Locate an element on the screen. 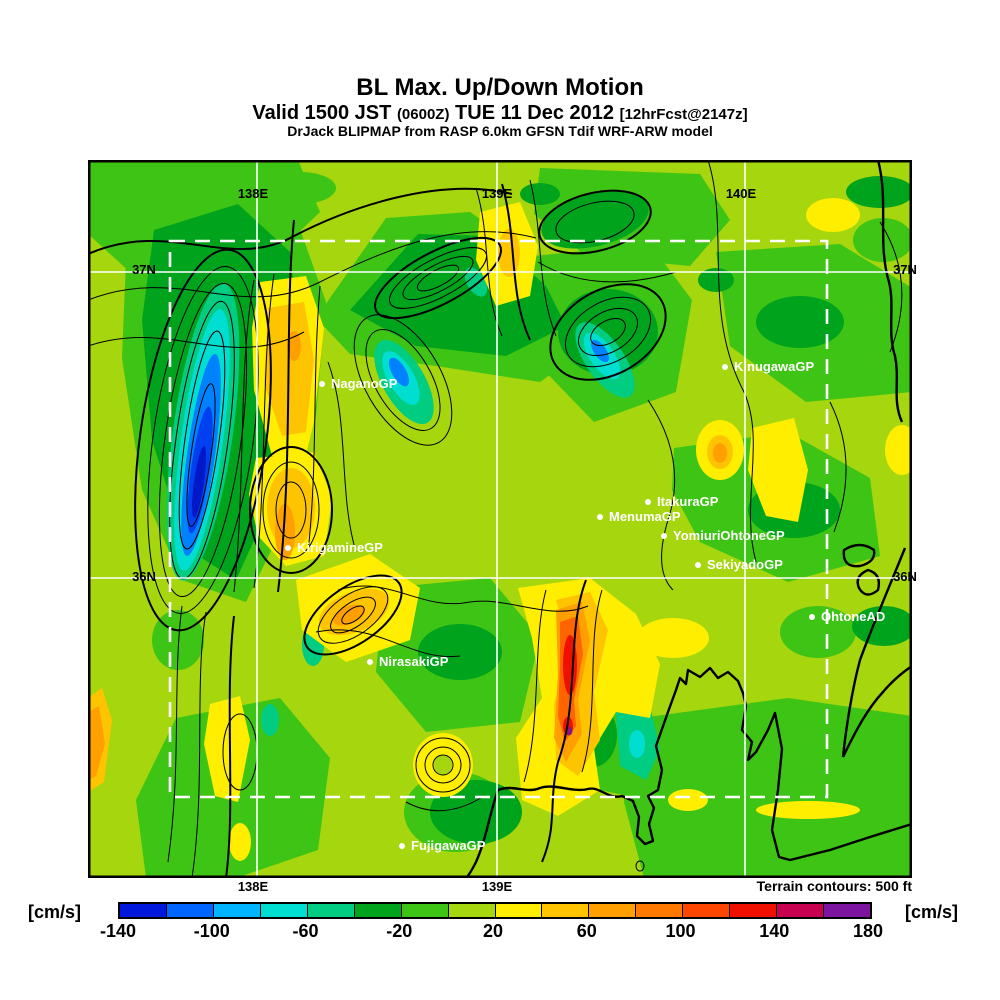 This screenshot has height=1000, width=1000. forecast-tag: [12hrFcst@2147z] is located at coordinates (683, 114).